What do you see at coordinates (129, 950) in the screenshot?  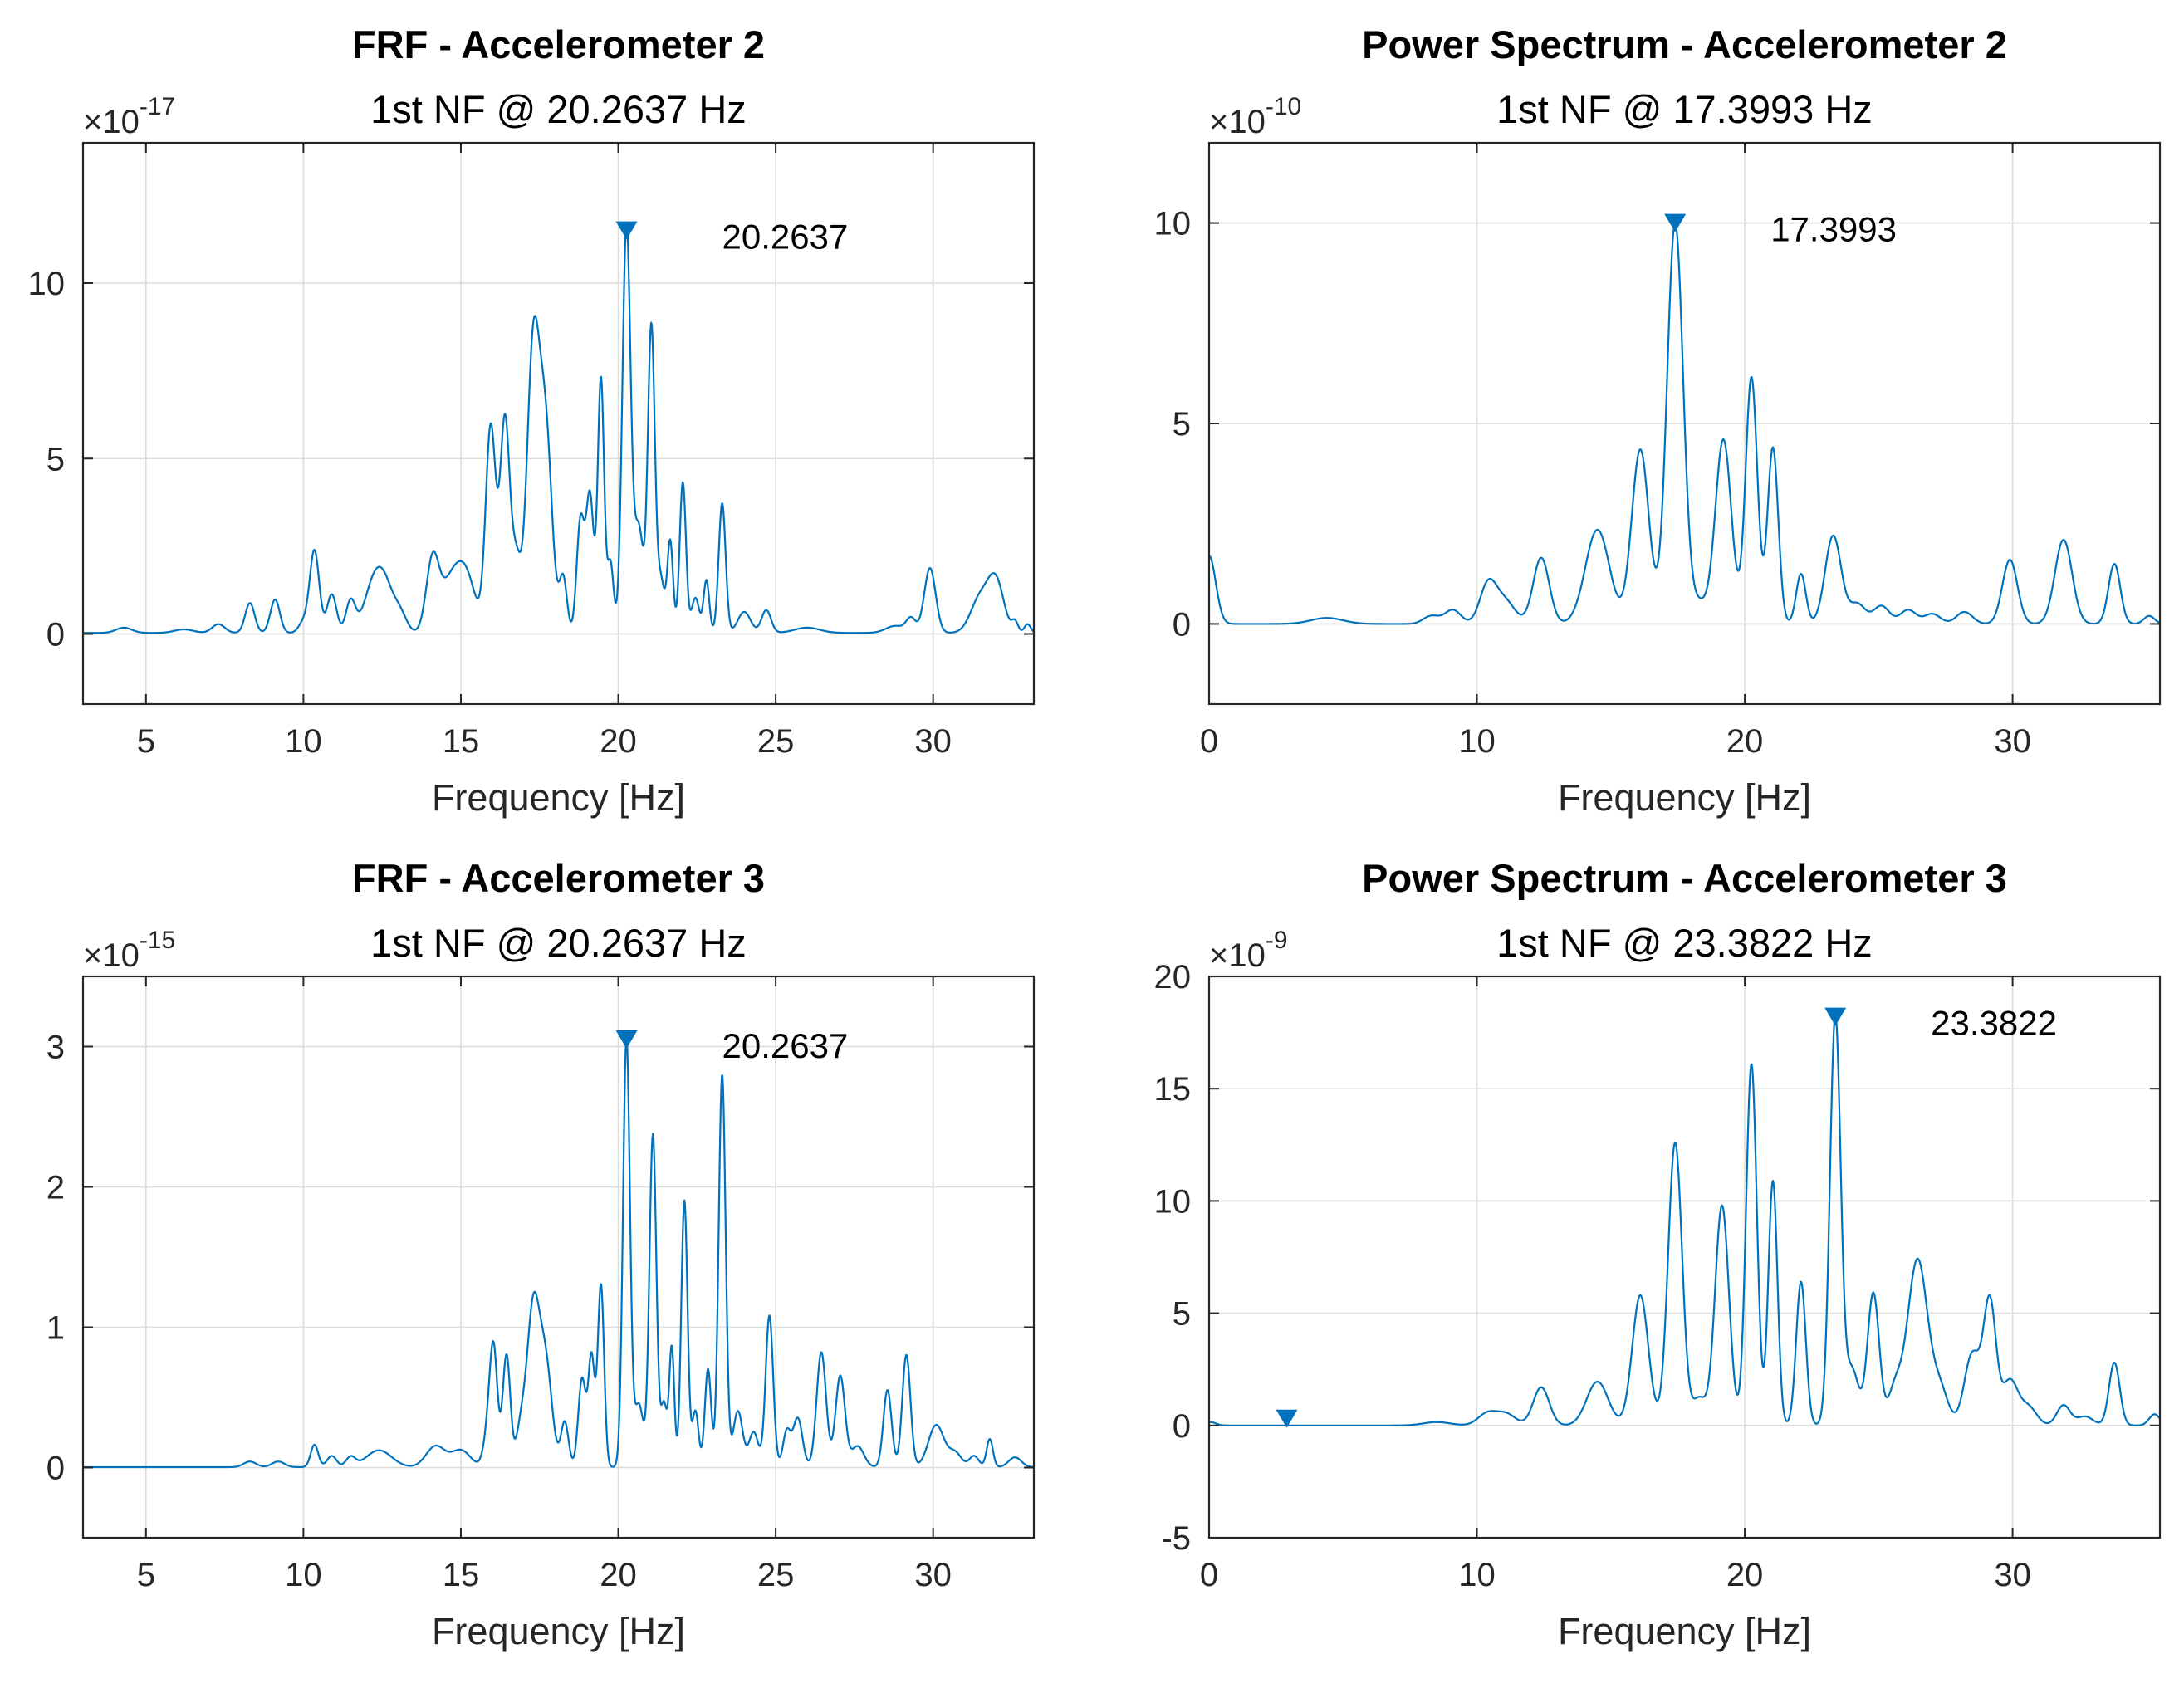 I see `axis-exponent: ×10⁻¹⁵` at bounding box center [129, 950].